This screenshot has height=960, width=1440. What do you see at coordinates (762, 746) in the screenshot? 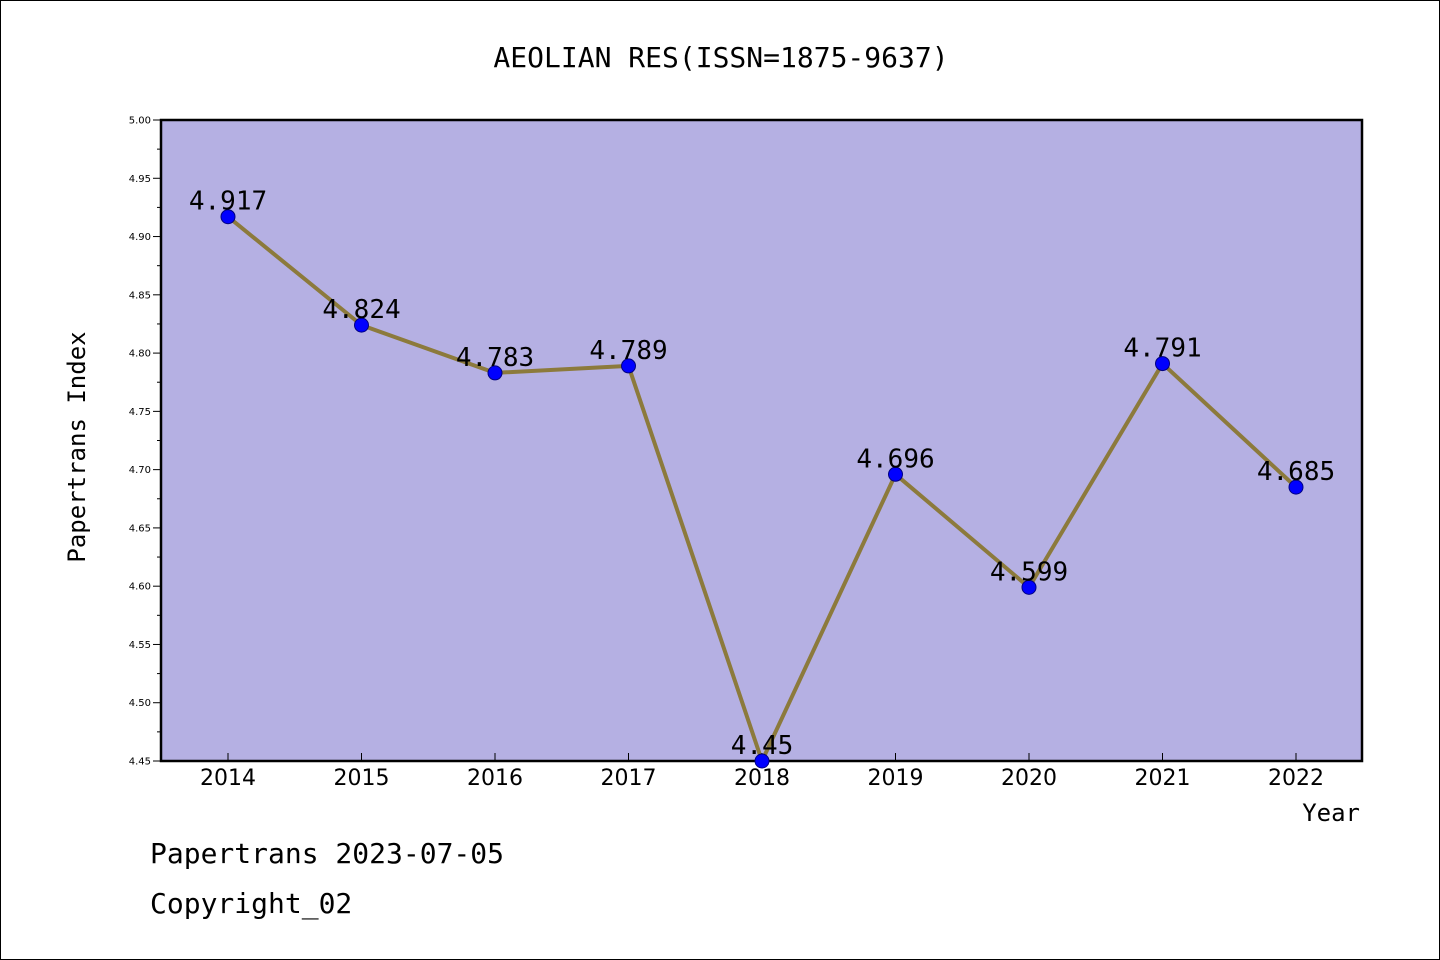
I see `data-label: 4.45` at bounding box center [762, 746].